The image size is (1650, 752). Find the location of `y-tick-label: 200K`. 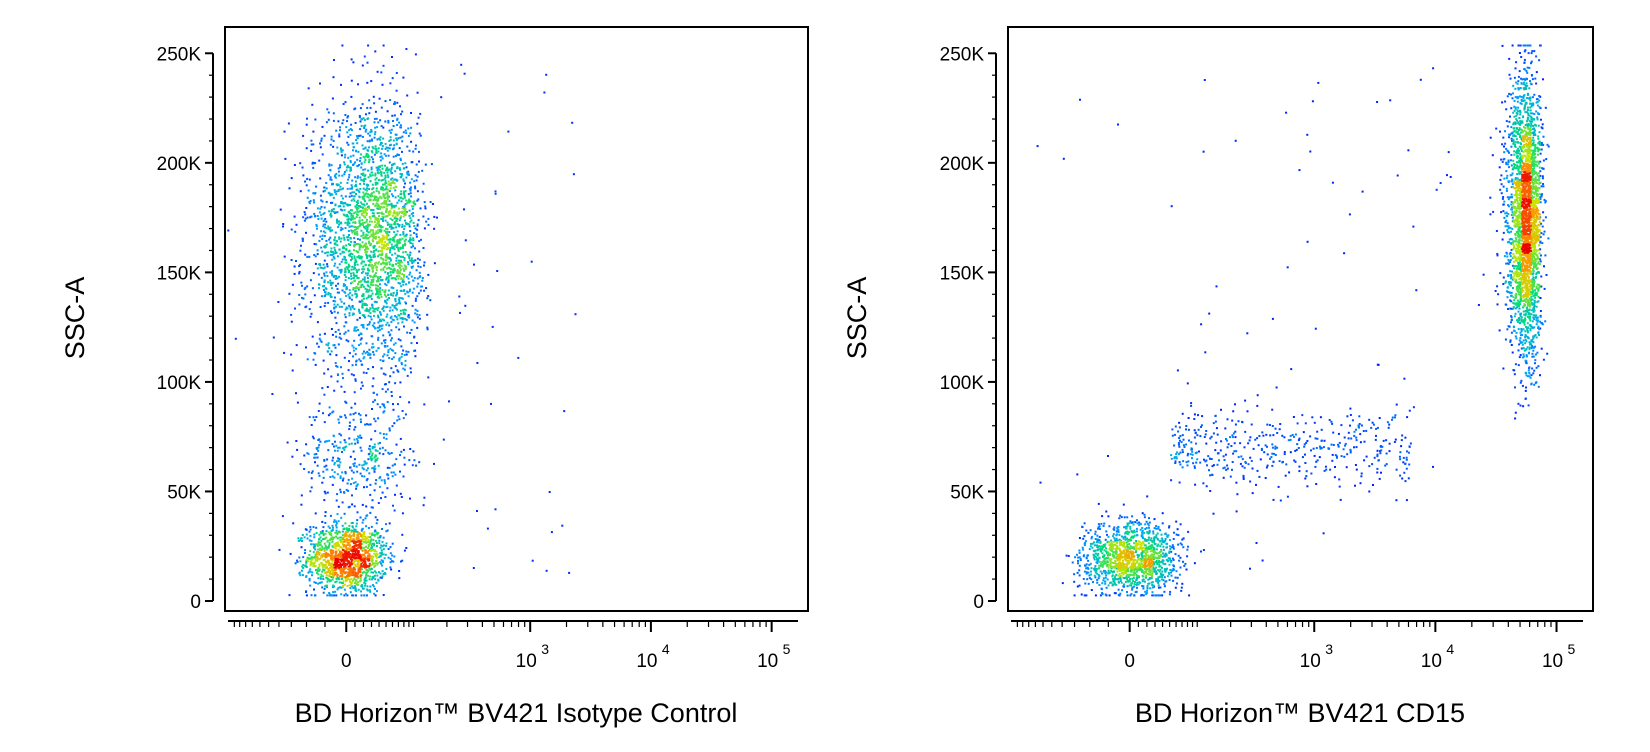

y-tick-label: 200K is located at coordinates (179, 164).